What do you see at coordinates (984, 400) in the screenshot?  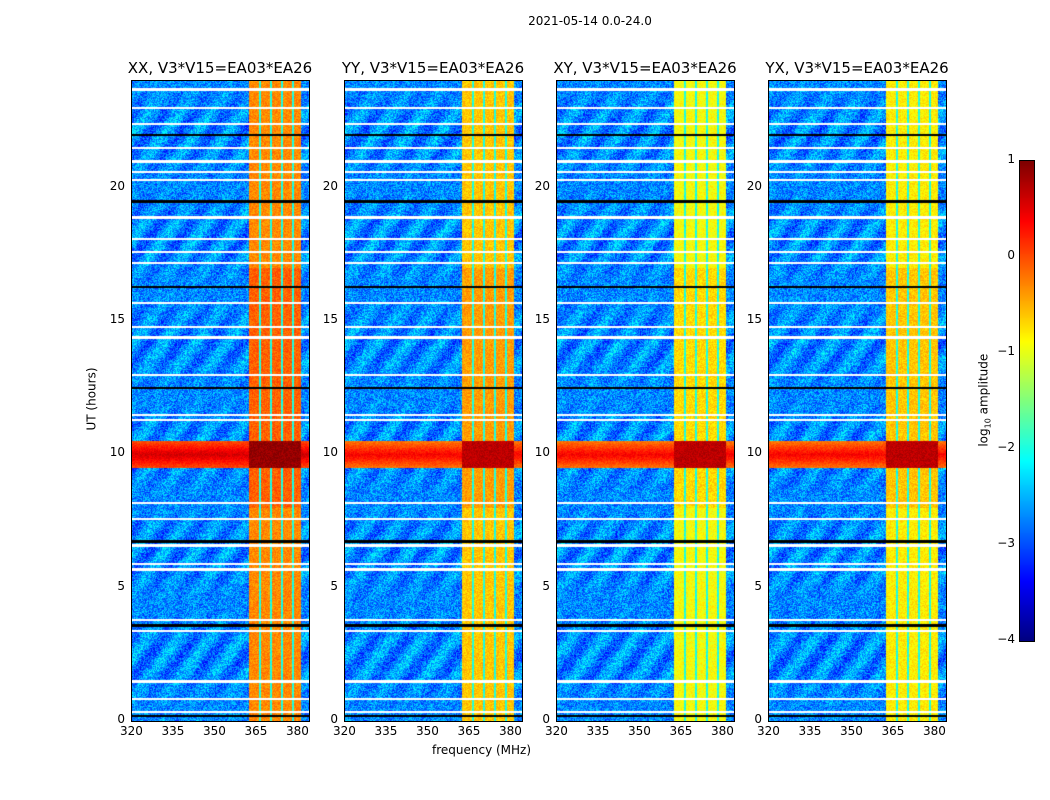 I see `colorbar-label: log10 amplitude` at bounding box center [984, 400].